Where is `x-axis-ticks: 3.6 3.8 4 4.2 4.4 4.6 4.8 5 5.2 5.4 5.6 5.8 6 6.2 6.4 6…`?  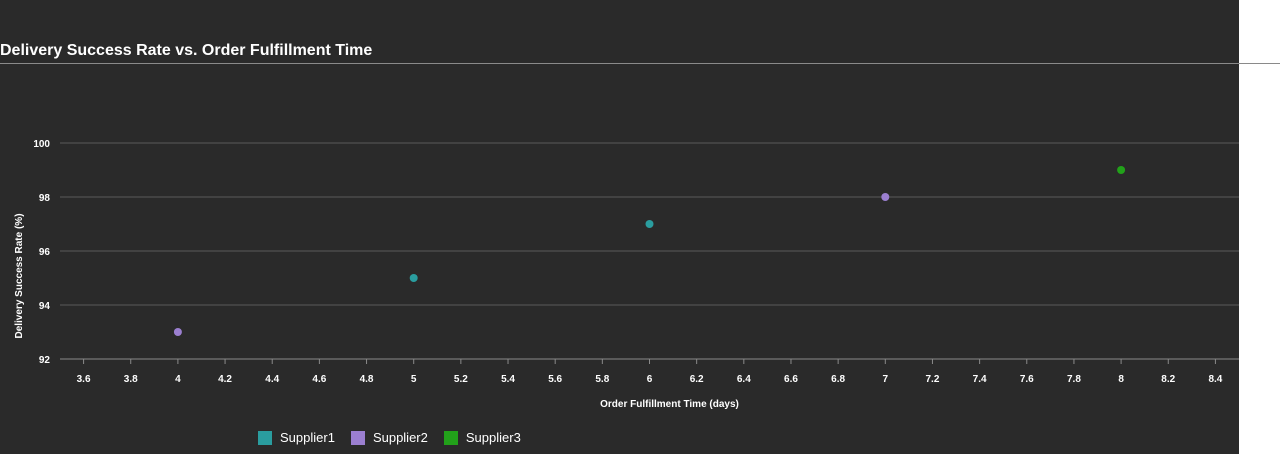
x-axis-ticks: 3.6 3.8 4 4.2 4.4 4.6 4.8 5 5.2 5.4 5.6 5.8 6 6.2 6.4 6… is located at coordinates (650, 372).